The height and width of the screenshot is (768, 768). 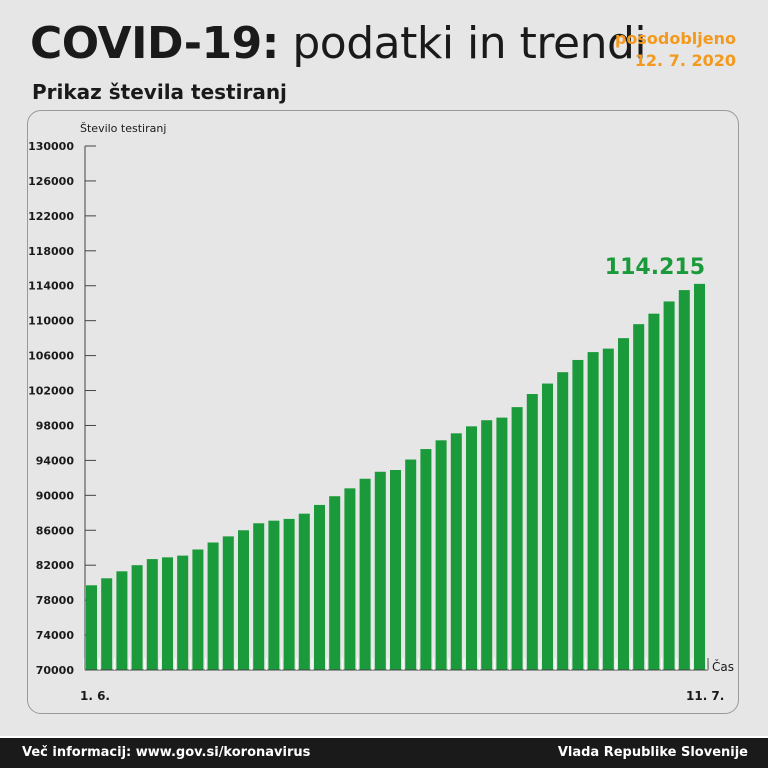 I want to click on last-value-label: 114.215, so click(x=655, y=267).